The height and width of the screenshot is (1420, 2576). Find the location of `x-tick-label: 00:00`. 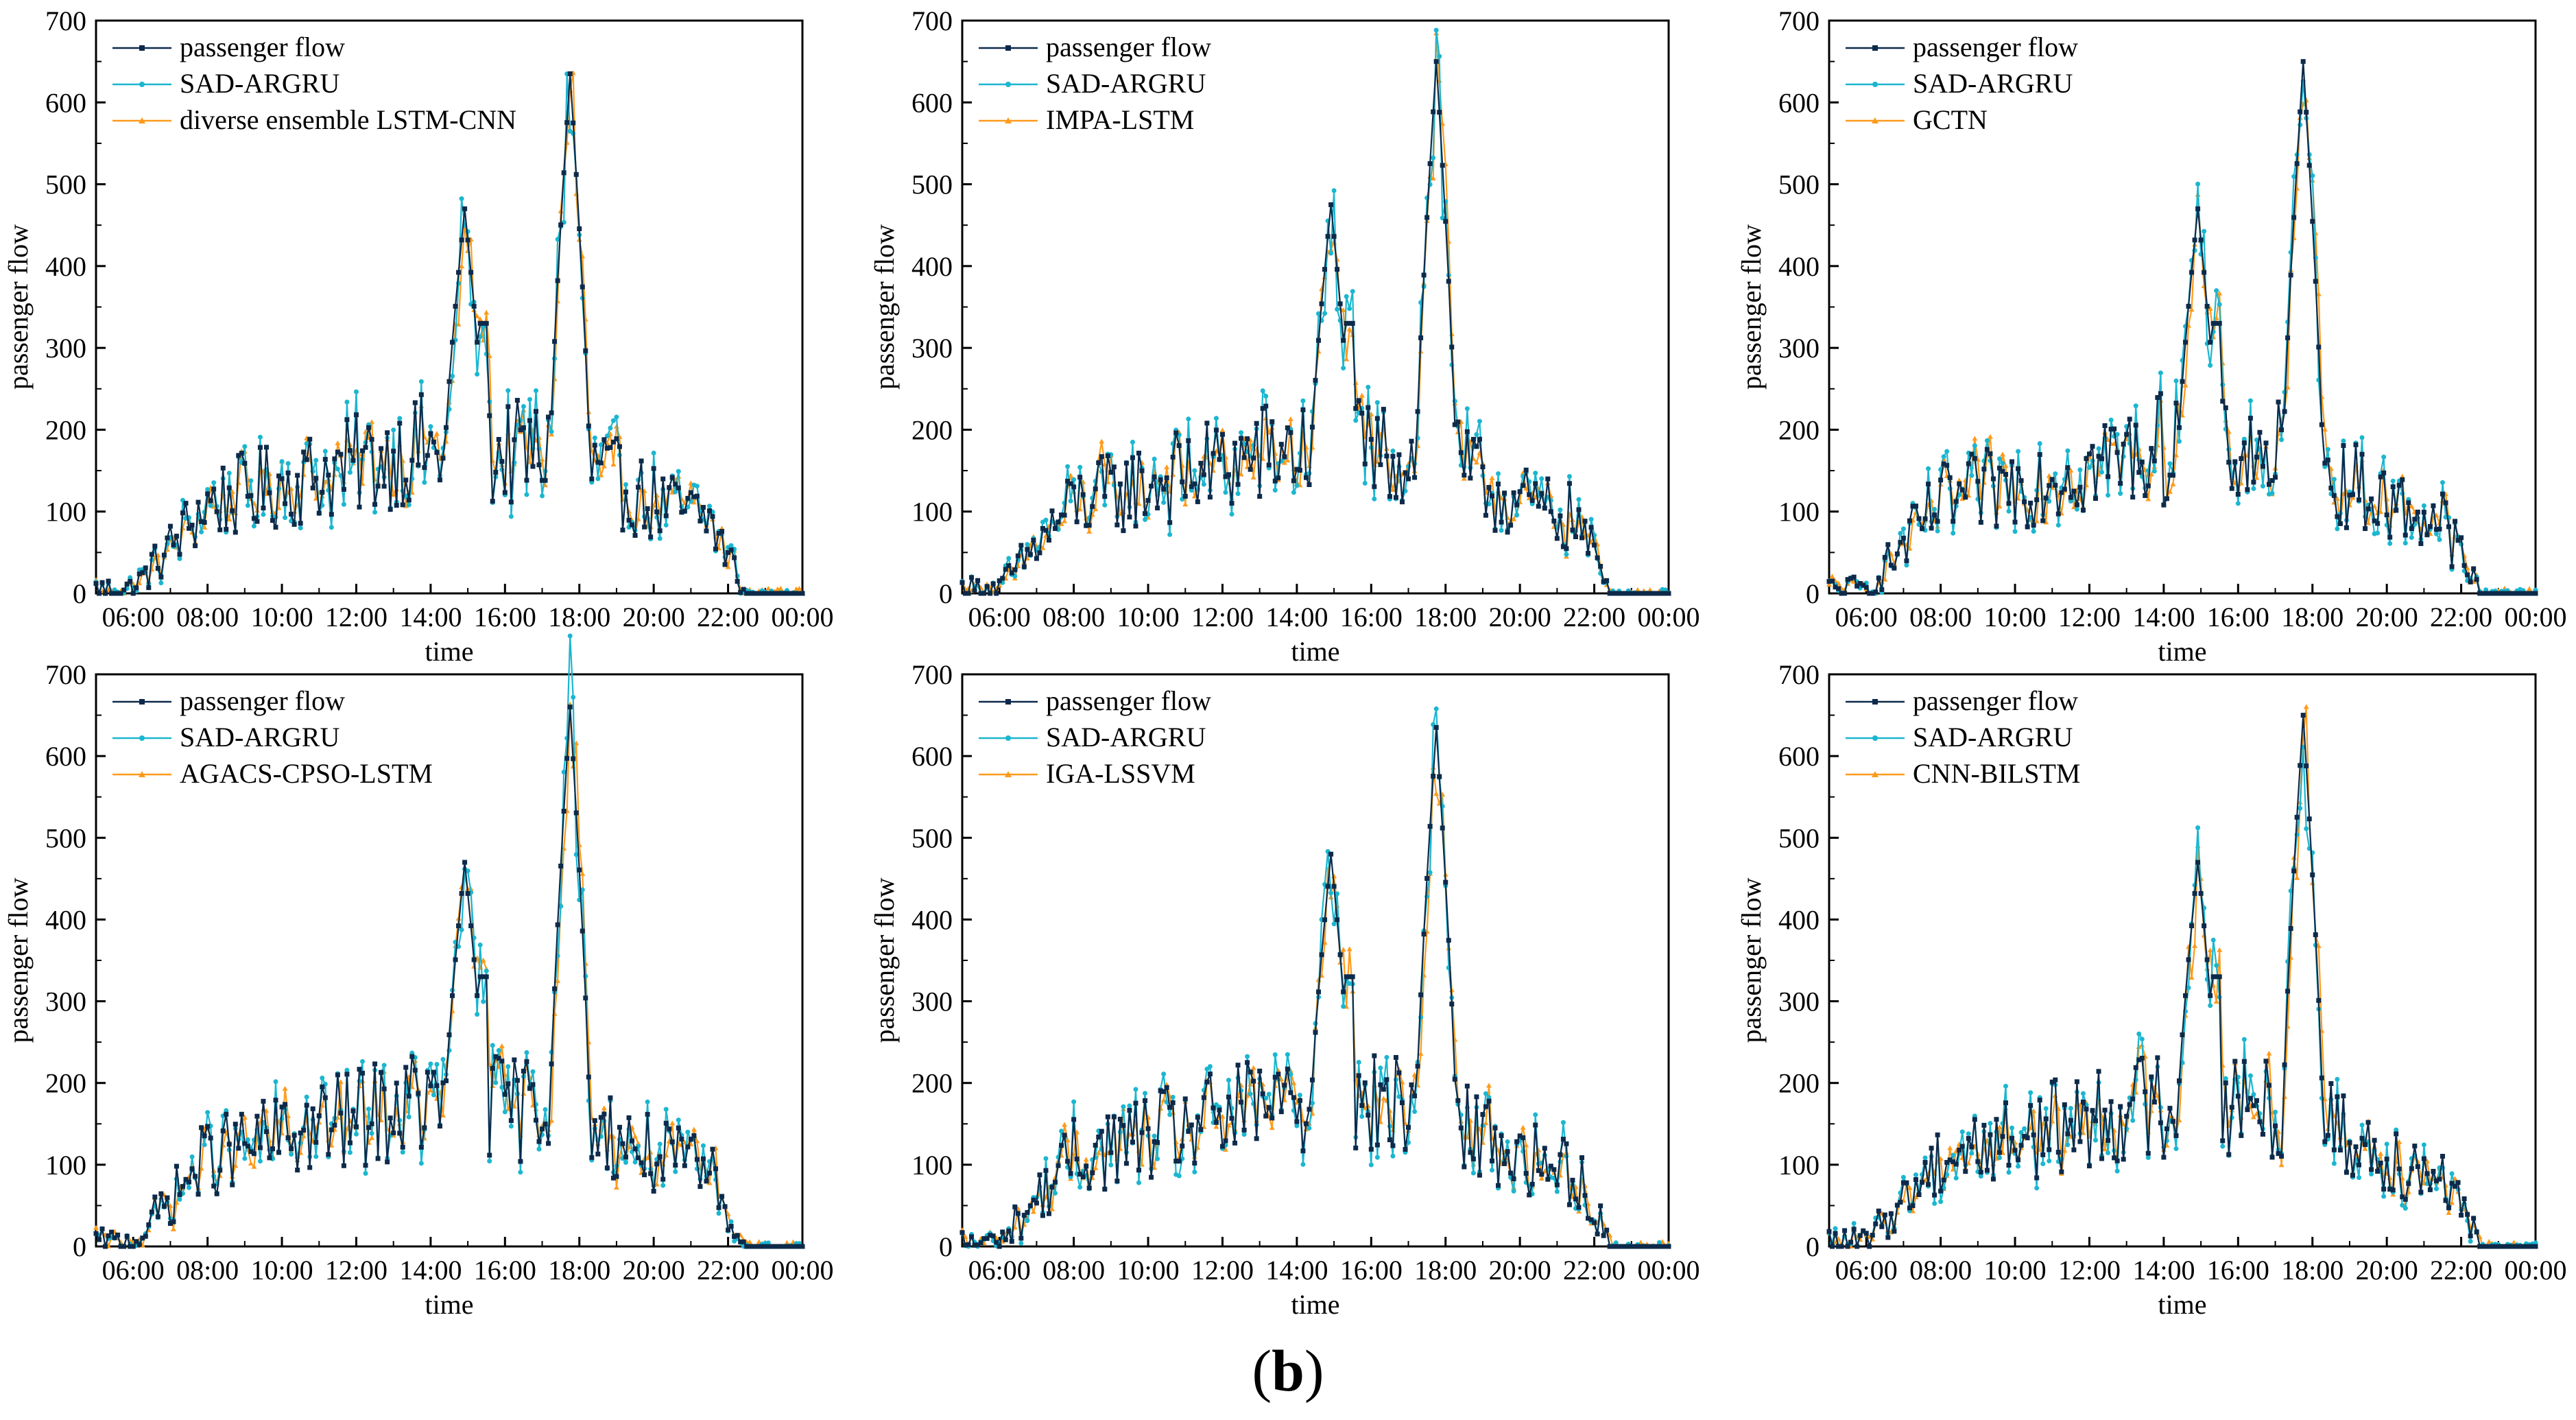

x-tick-label: 00:00 is located at coordinates (802, 617).